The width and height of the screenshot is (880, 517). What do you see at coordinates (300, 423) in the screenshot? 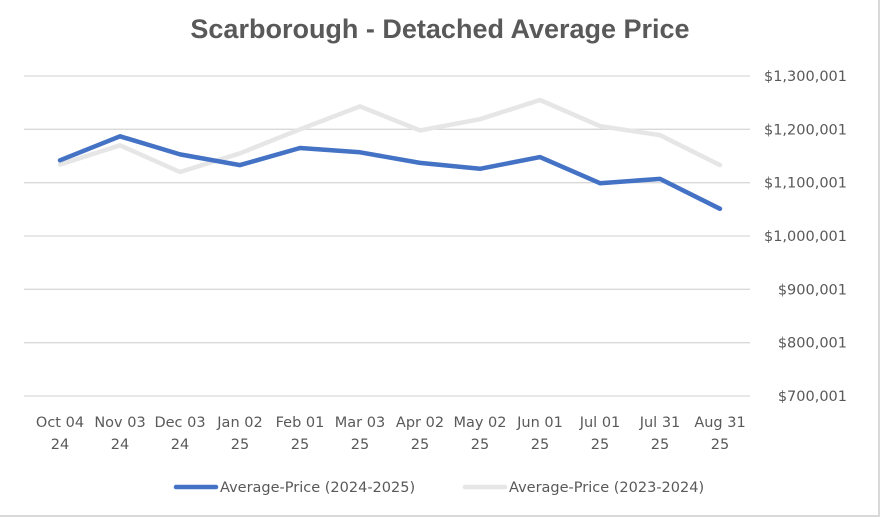
I see `x-tick-label: Feb 01` at bounding box center [300, 423].